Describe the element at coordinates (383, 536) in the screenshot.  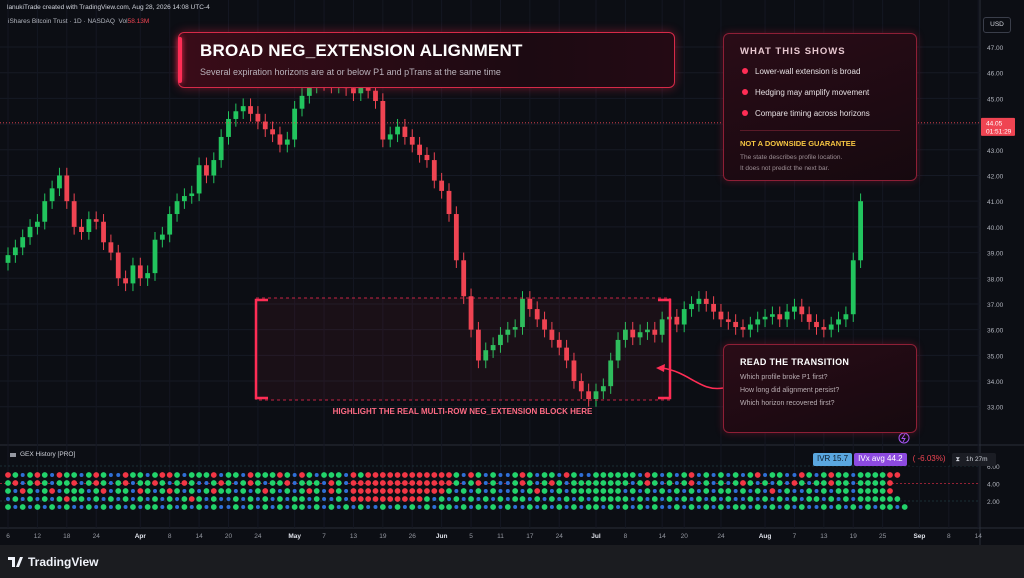
I see `x-tick-label: 19` at that location.